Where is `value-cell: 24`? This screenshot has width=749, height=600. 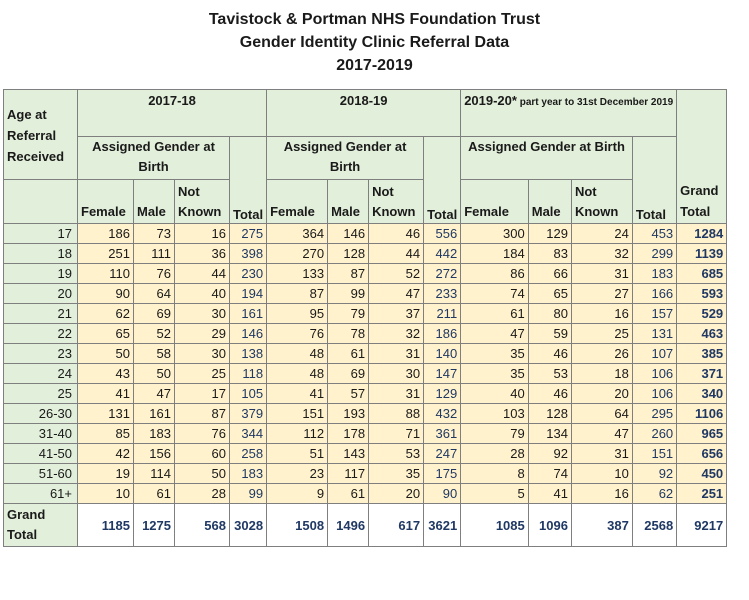 value-cell: 24 is located at coordinates (601, 233).